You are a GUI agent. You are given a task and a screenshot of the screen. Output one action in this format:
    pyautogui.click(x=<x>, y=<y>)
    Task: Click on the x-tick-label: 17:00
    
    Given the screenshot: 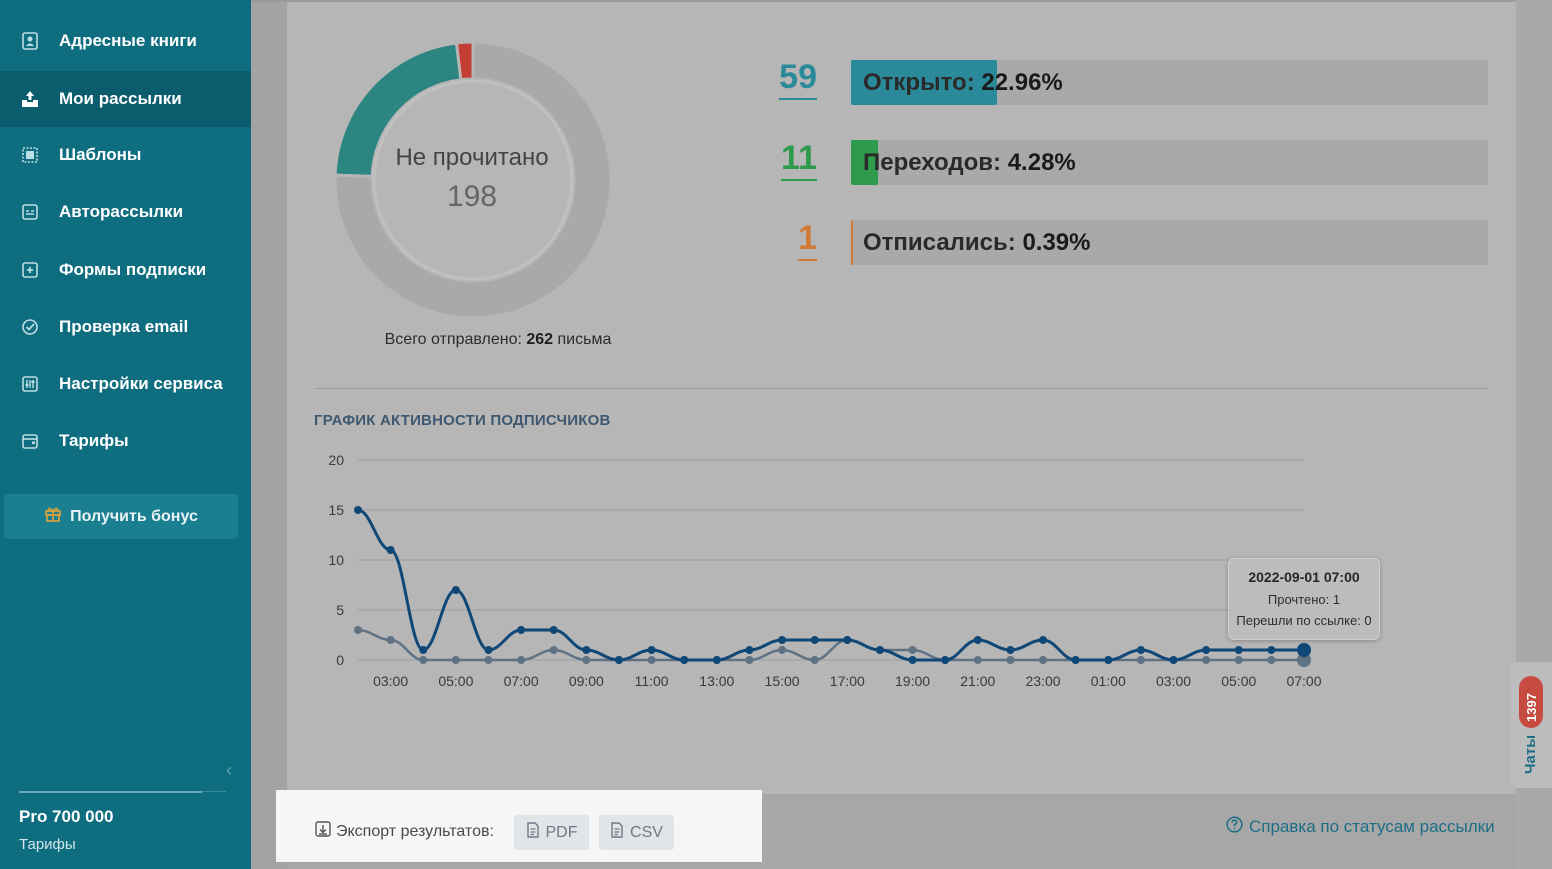 What is the action you would take?
    pyautogui.click(x=847, y=681)
    